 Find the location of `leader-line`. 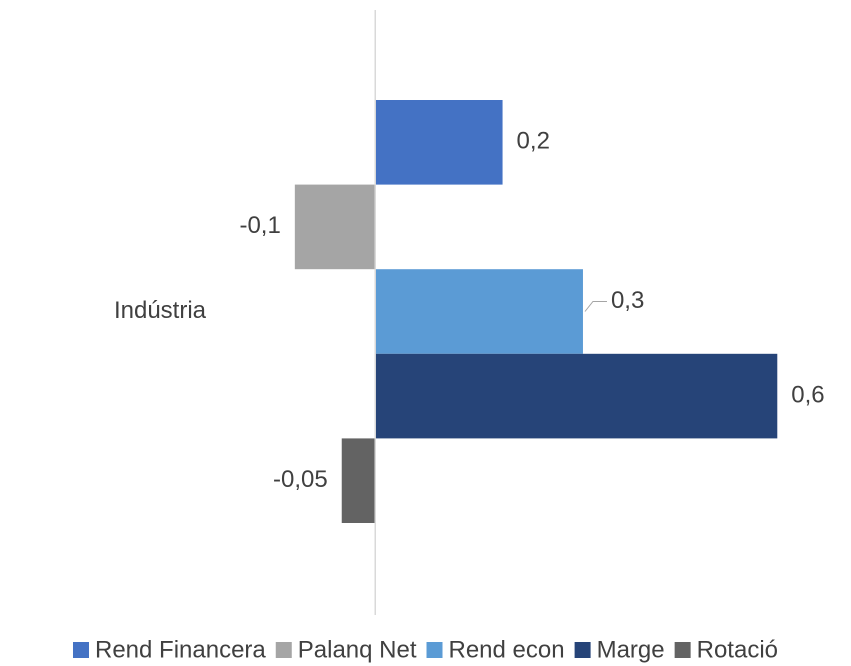

leader-line is located at coordinates (595, 306).